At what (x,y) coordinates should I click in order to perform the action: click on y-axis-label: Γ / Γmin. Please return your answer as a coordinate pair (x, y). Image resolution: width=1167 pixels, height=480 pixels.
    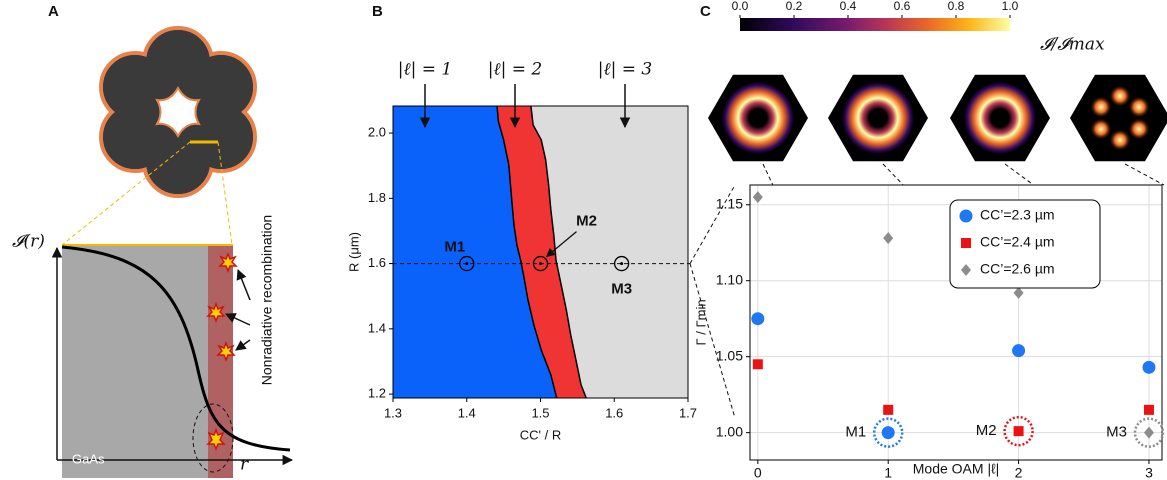
    Looking at the image, I should click on (700, 322).